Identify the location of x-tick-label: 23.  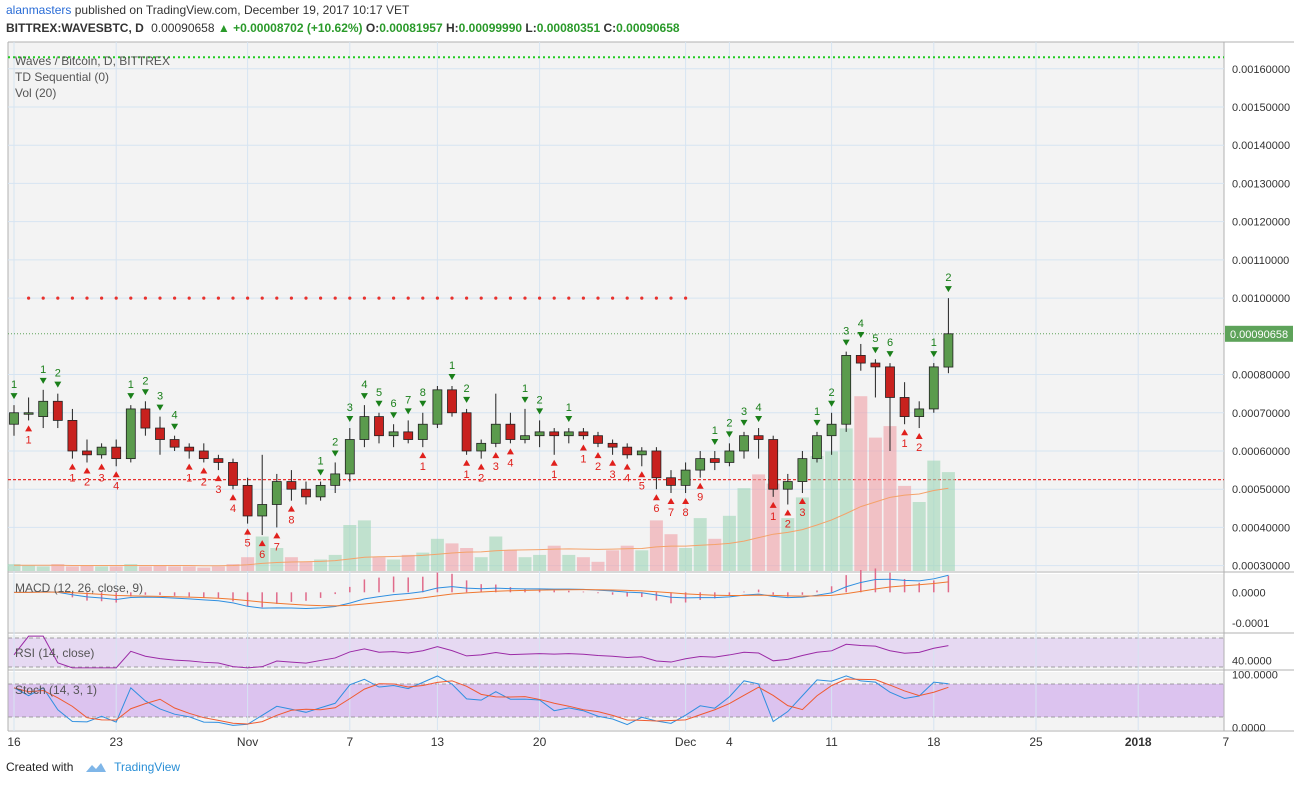
(117, 742).